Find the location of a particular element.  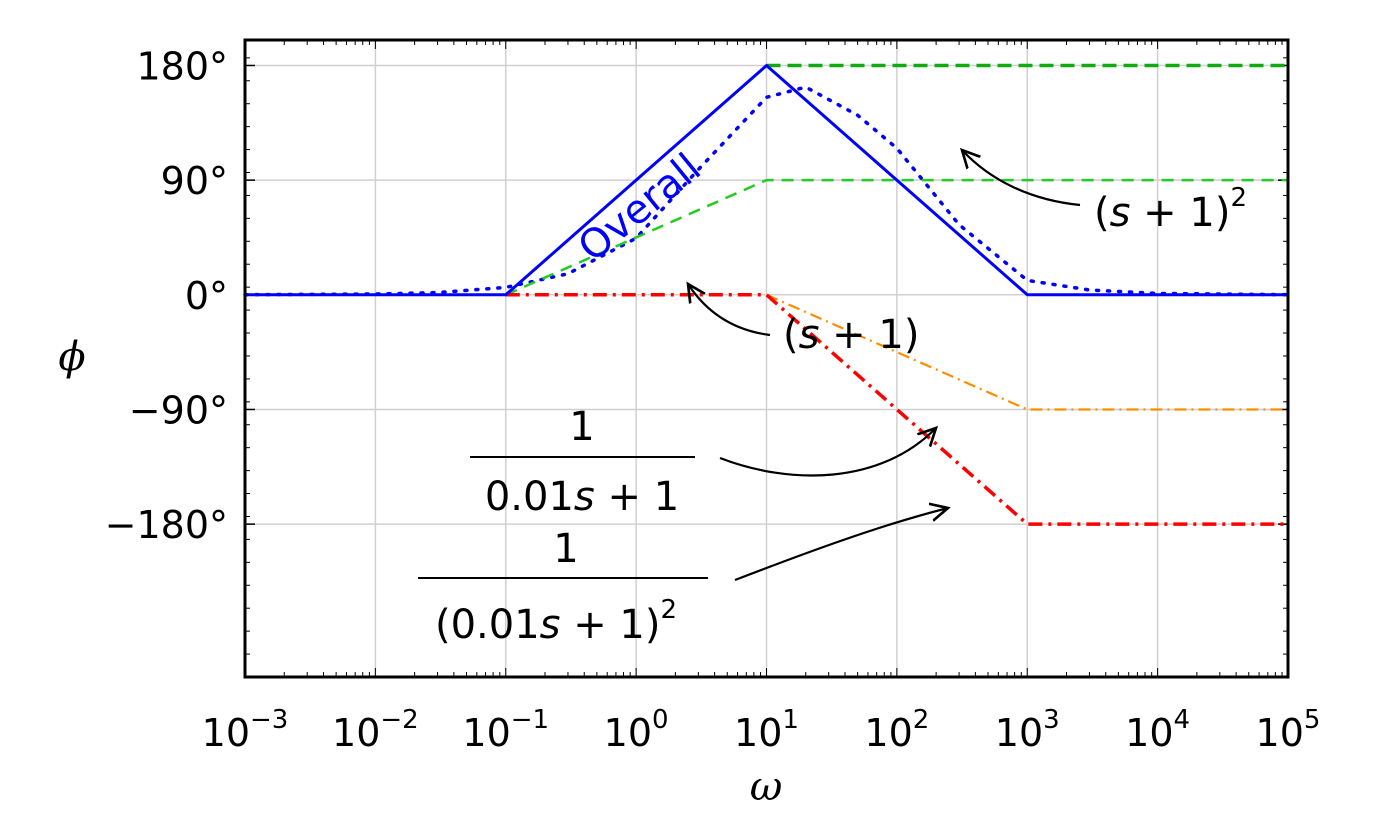

x-tick-label: 10² is located at coordinates (896, 730).